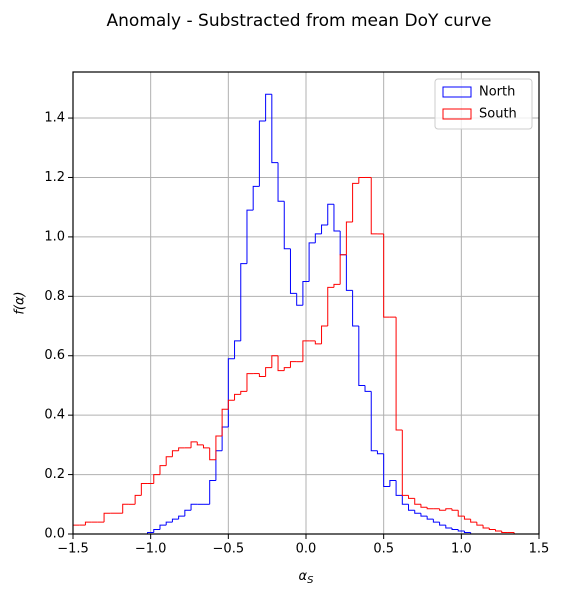 This screenshot has width=562, height=597. Describe the element at coordinates (54, 534) in the screenshot. I see `y-tick-label: 0.0` at that location.